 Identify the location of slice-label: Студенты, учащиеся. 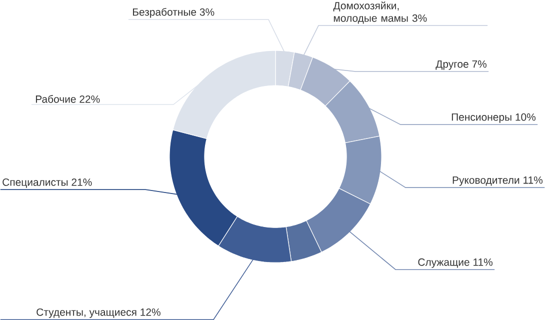
(86, 313).